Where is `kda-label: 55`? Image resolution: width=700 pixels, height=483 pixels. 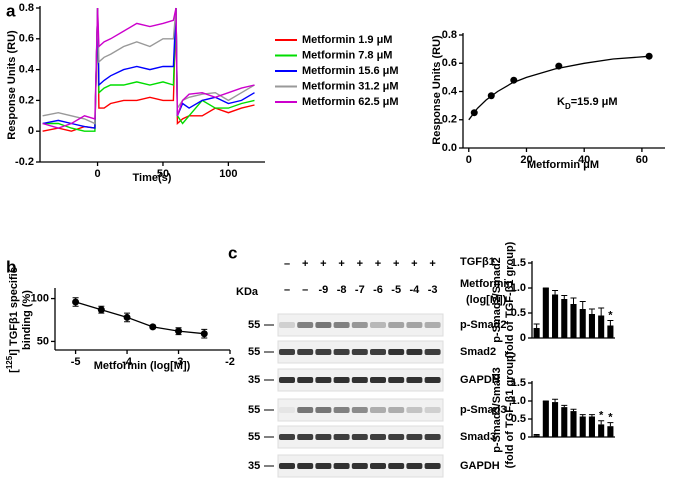
kda-label: 55 is located at coordinates (254, 352).